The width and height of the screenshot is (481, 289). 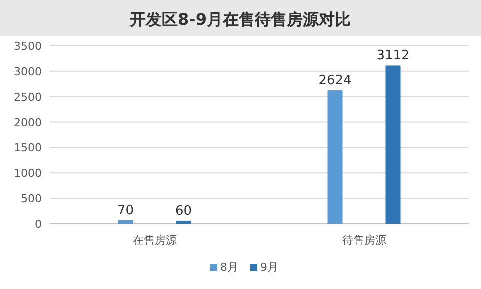 What do you see at coordinates (393, 56) in the screenshot?
I see `data-label: 3112` at bounding box center [393, 56].